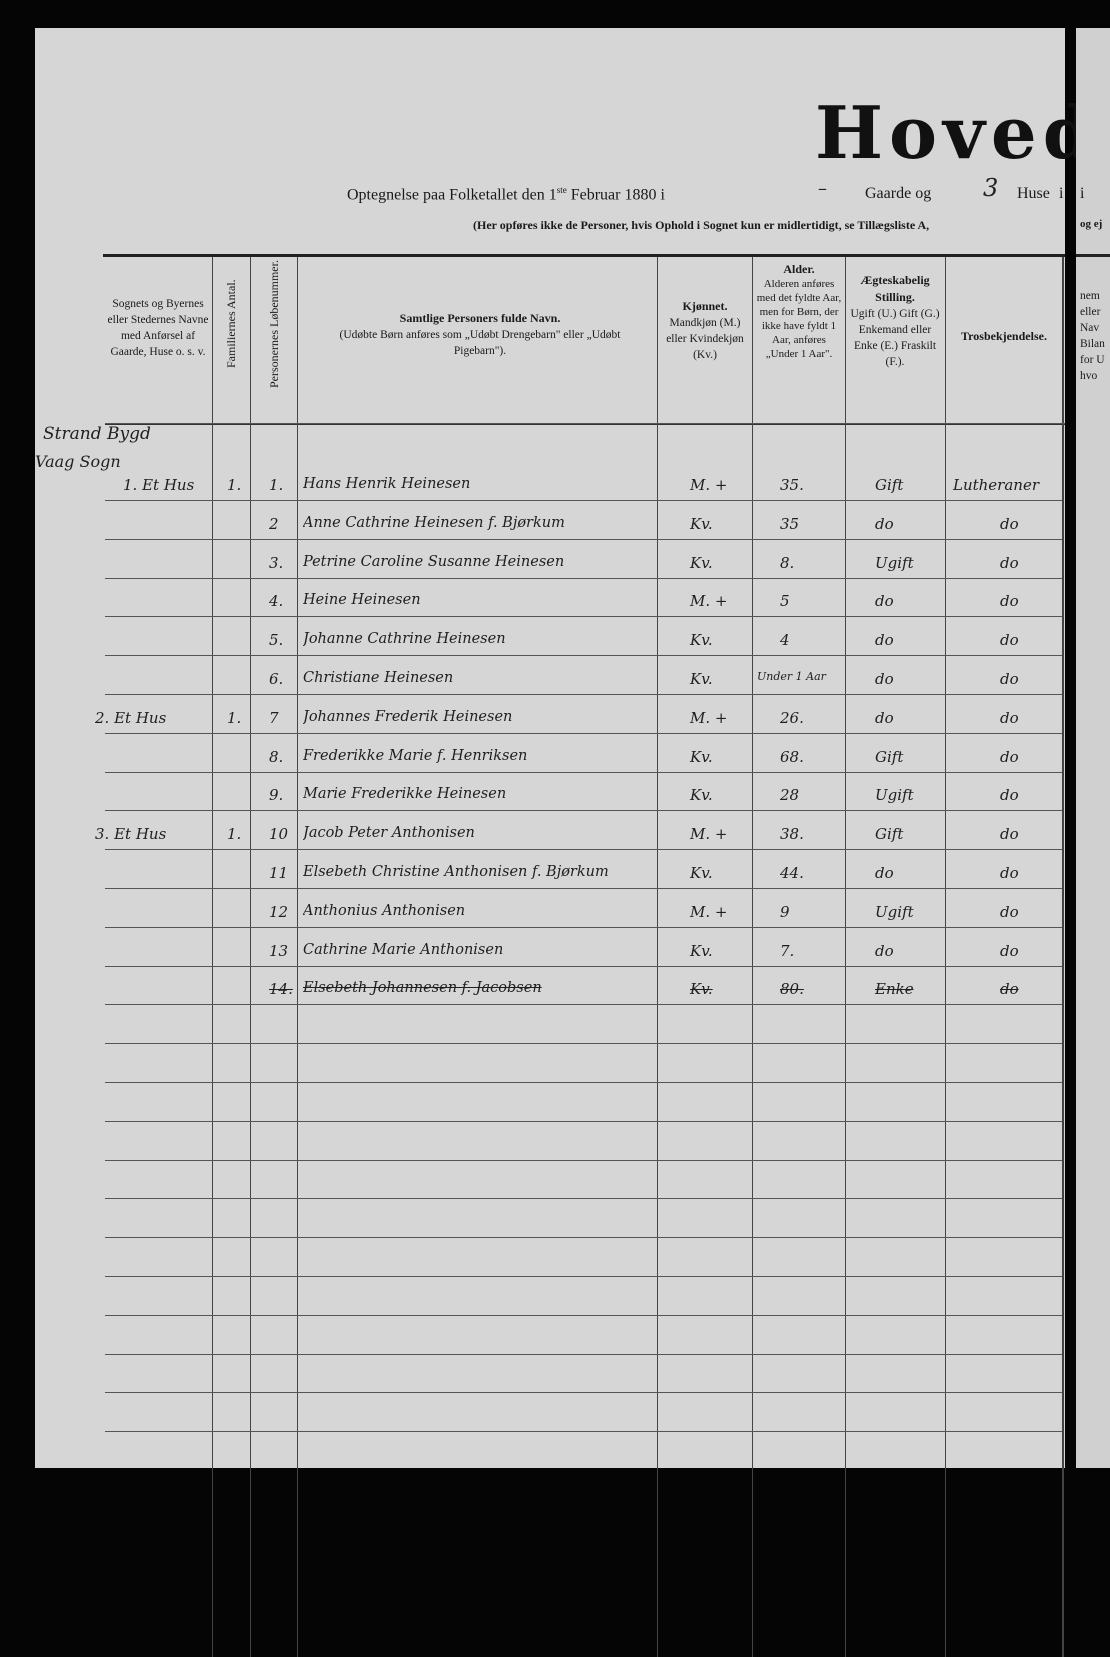 The width and height of the screenshot is (1110, 1657). Describe the element at coordinates (276, 795) in the screenshot. I see `person-number: 9.` at that location.